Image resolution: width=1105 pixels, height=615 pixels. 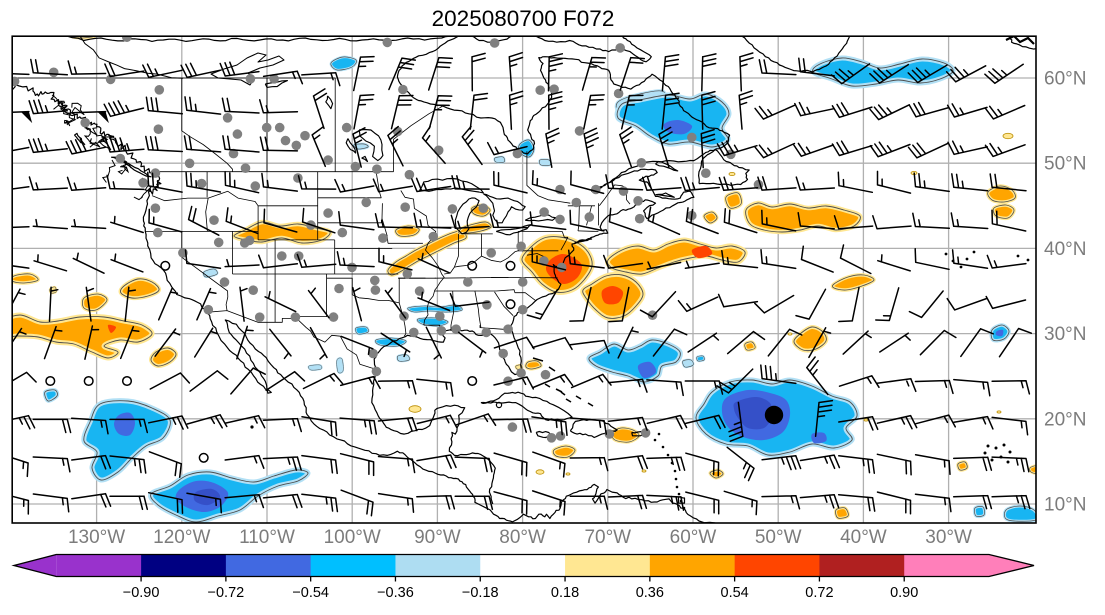 What do you see at coordinates (1065, 164) in the screenshot?
I see `svg-text: 50°N` at bounding box center [1065, 164].